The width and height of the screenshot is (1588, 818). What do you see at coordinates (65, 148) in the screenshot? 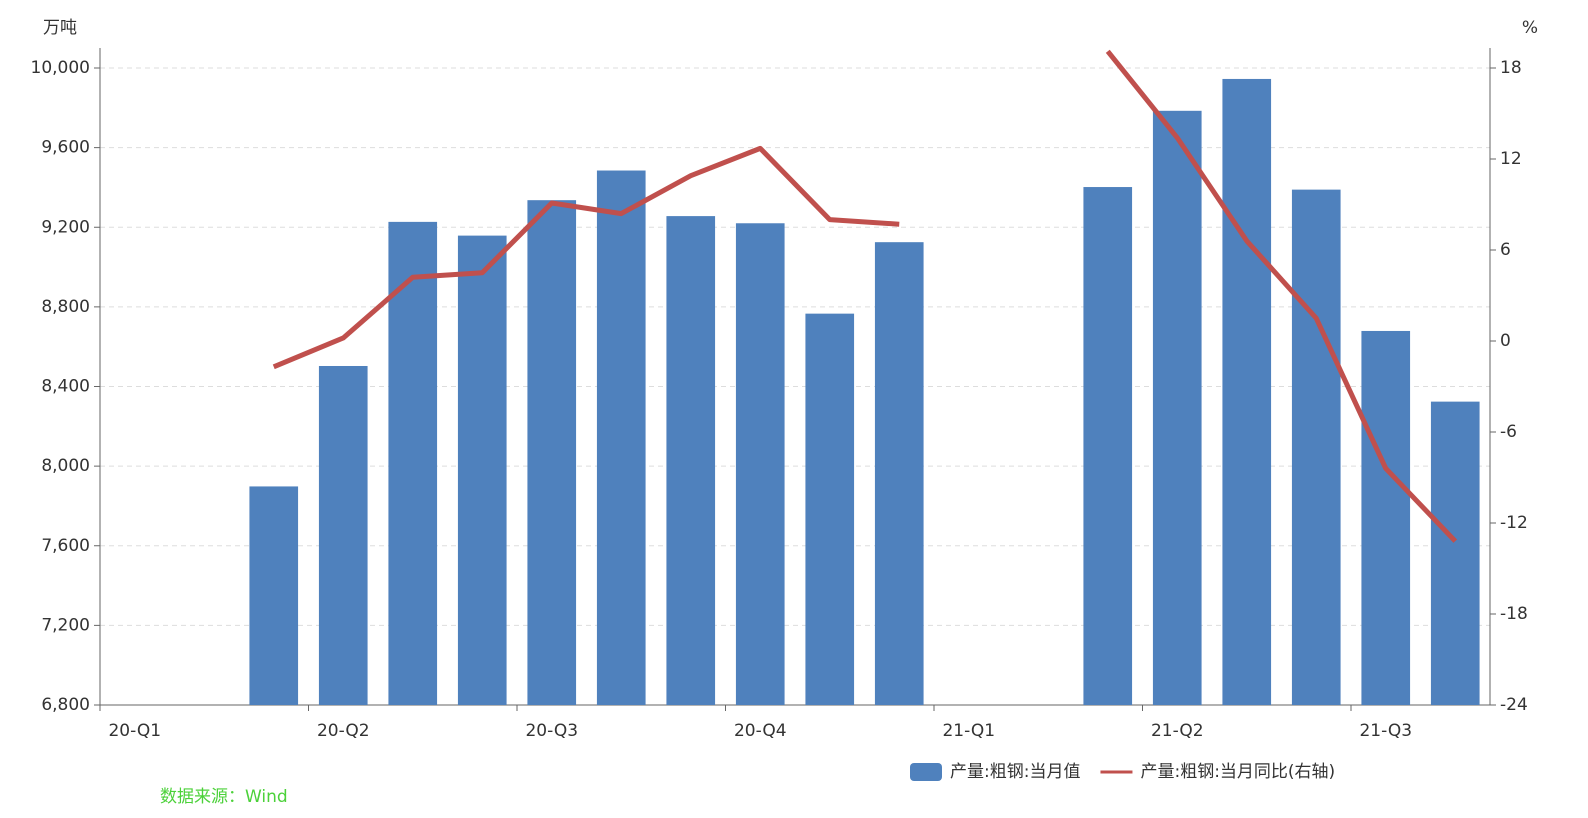
I see `y-tick-label: 9,600` at bounding box center [65, 148].